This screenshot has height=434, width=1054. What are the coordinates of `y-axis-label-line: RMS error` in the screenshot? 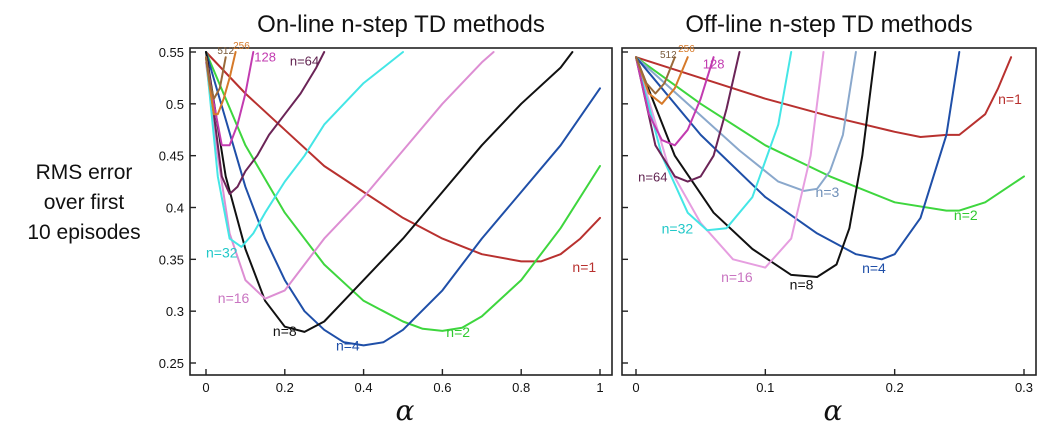 It's located at (84, 172).